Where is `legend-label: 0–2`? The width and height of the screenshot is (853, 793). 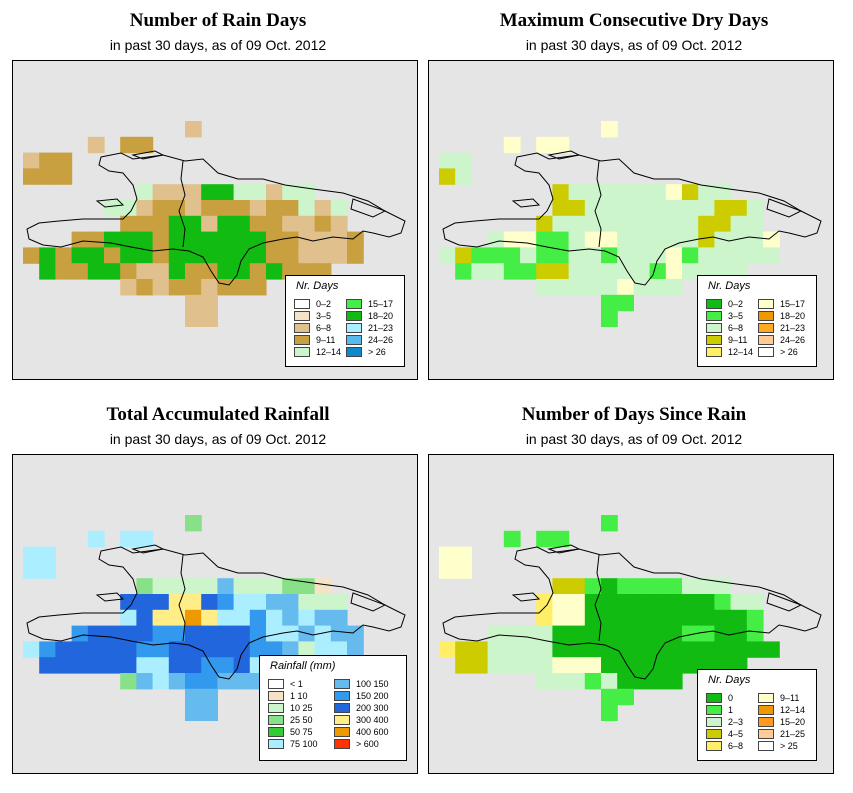
legend-label: 0–2 is located at coordinates (736, 304).